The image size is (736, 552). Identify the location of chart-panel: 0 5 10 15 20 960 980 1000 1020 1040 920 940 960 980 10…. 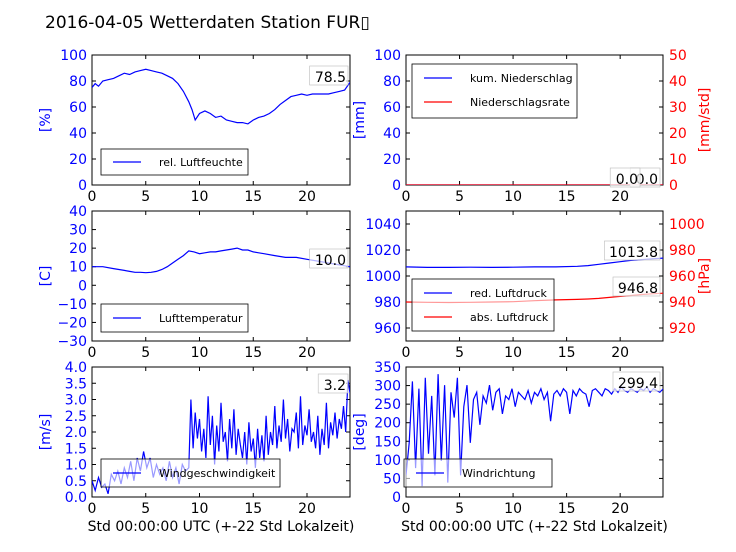
(539, 285).